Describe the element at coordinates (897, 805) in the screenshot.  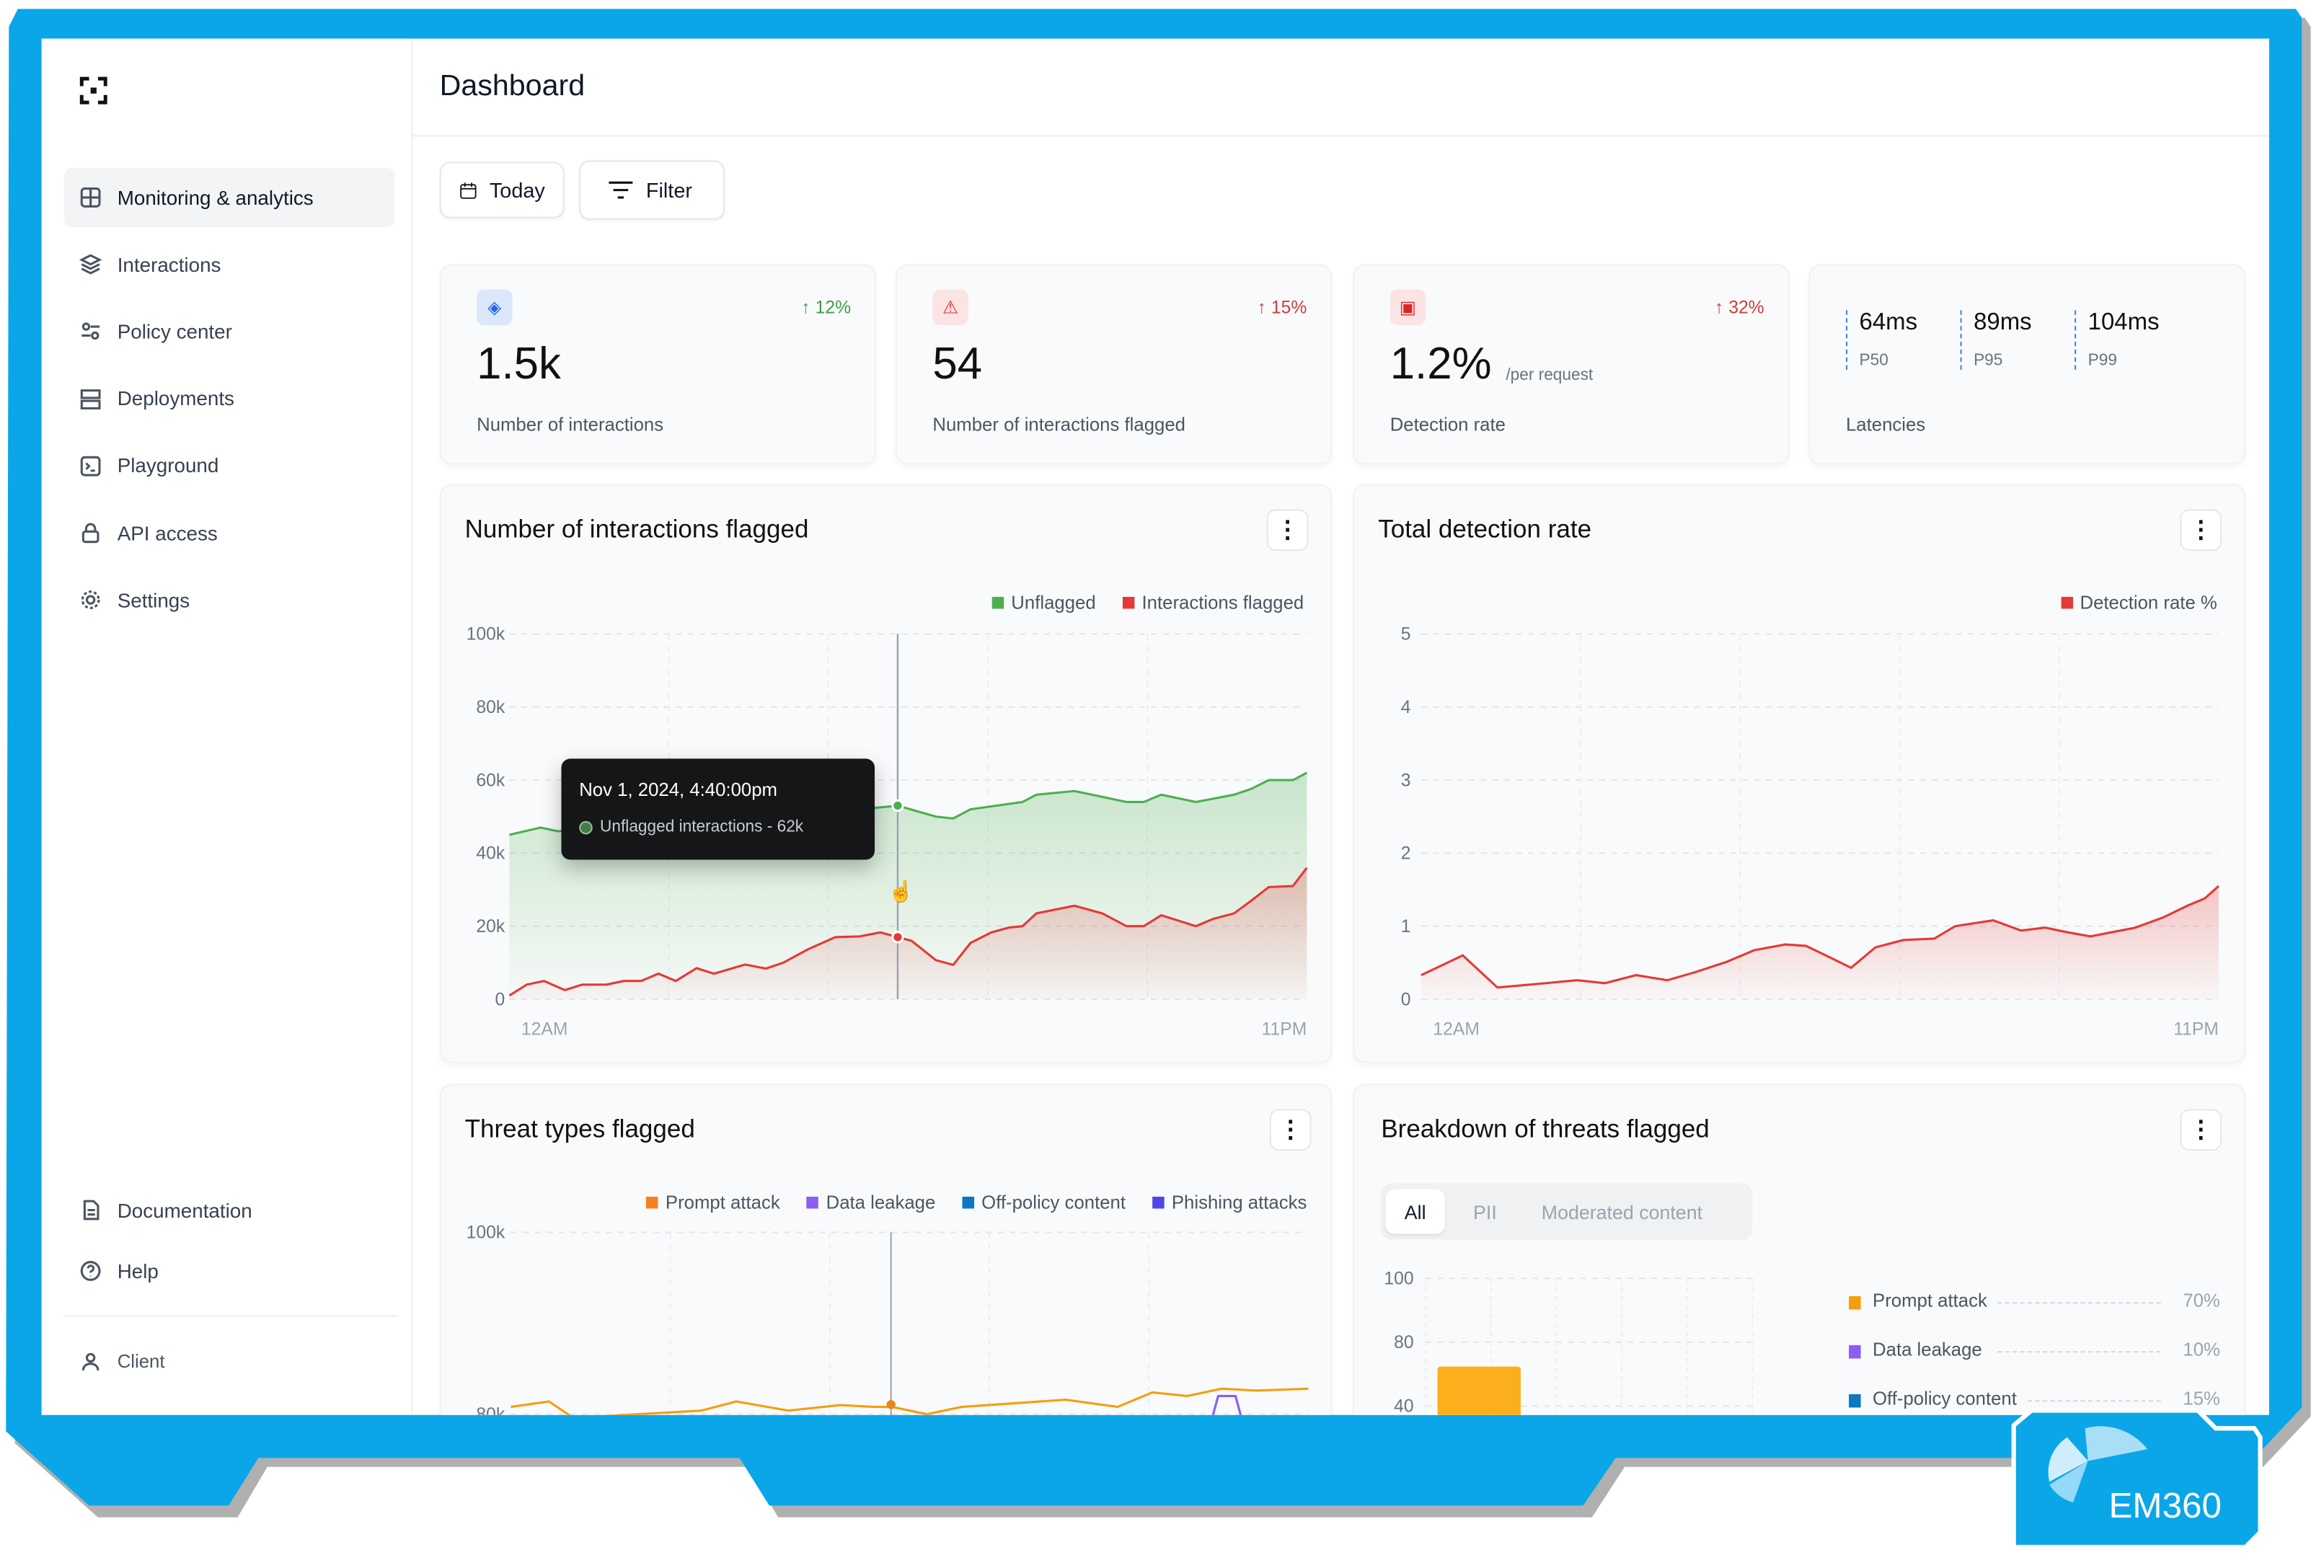
I see `hover-point-unflagged` at that location.